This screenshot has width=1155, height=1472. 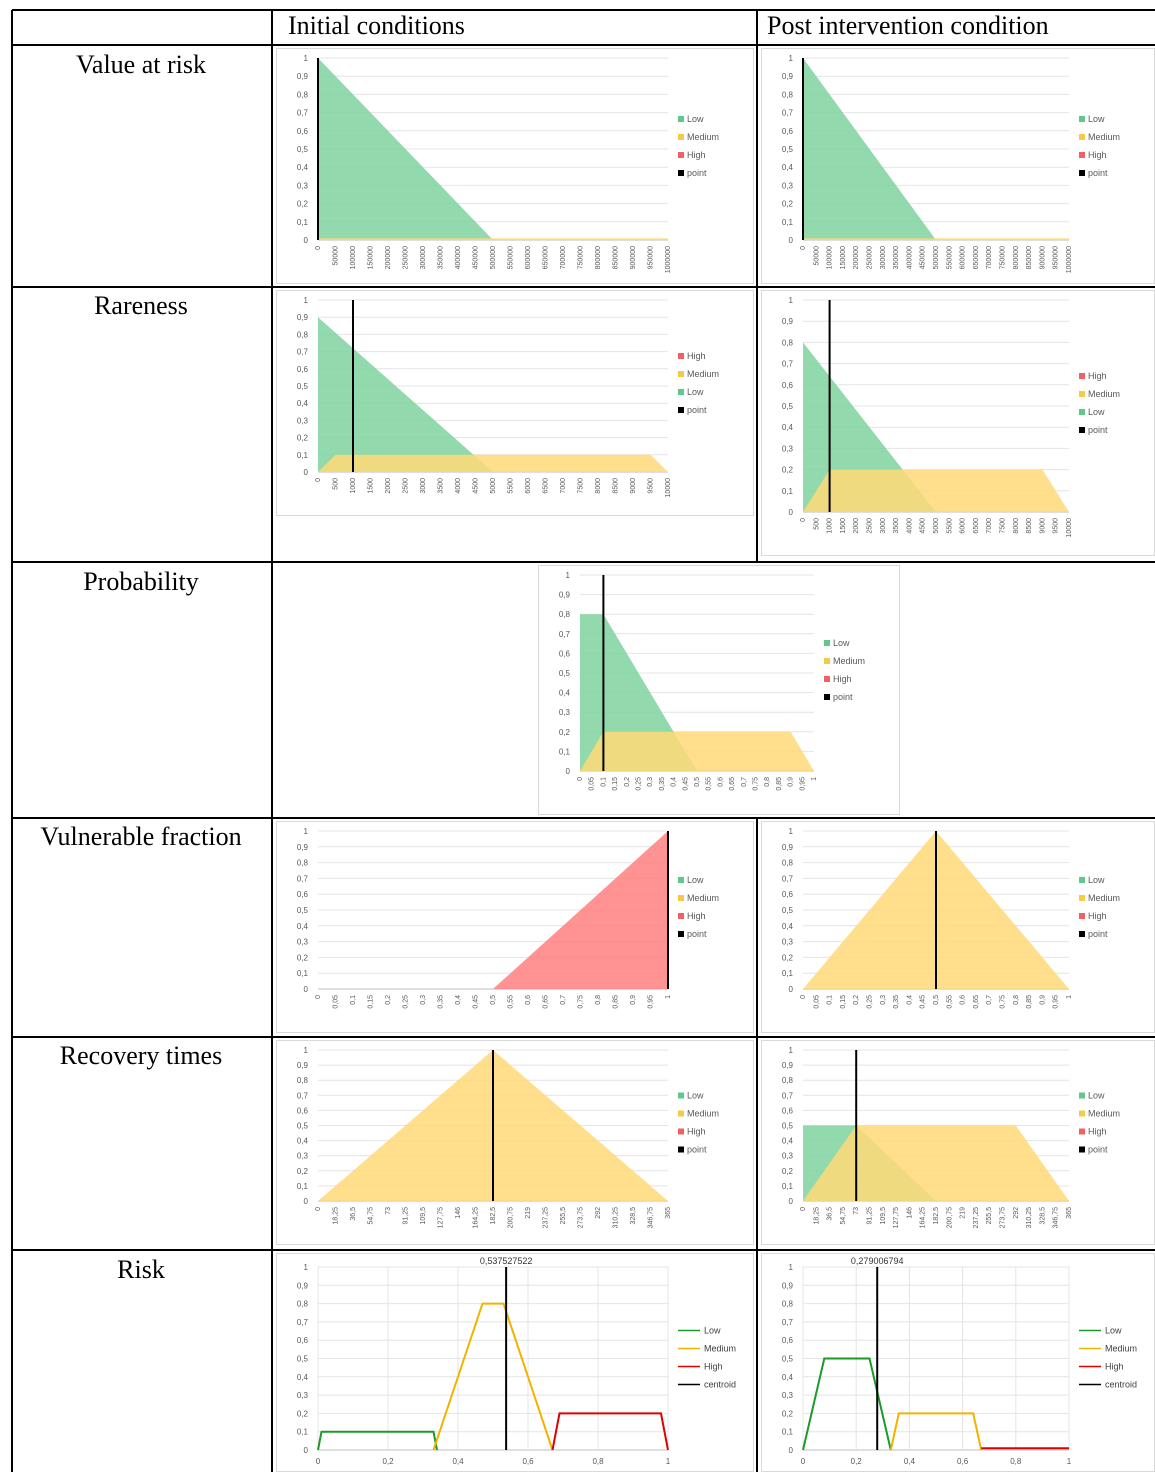 I want to click on y-tick-label: 0, so click(x=306, y=472).